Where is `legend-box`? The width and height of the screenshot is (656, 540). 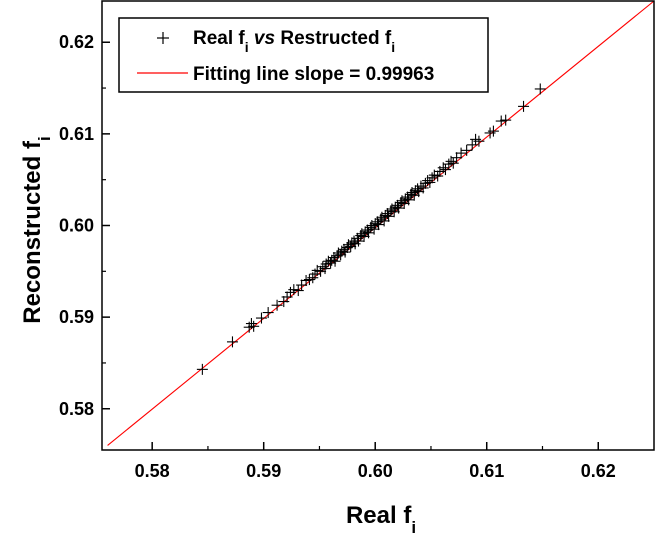 legend-box is located at coordinates (303, 55).